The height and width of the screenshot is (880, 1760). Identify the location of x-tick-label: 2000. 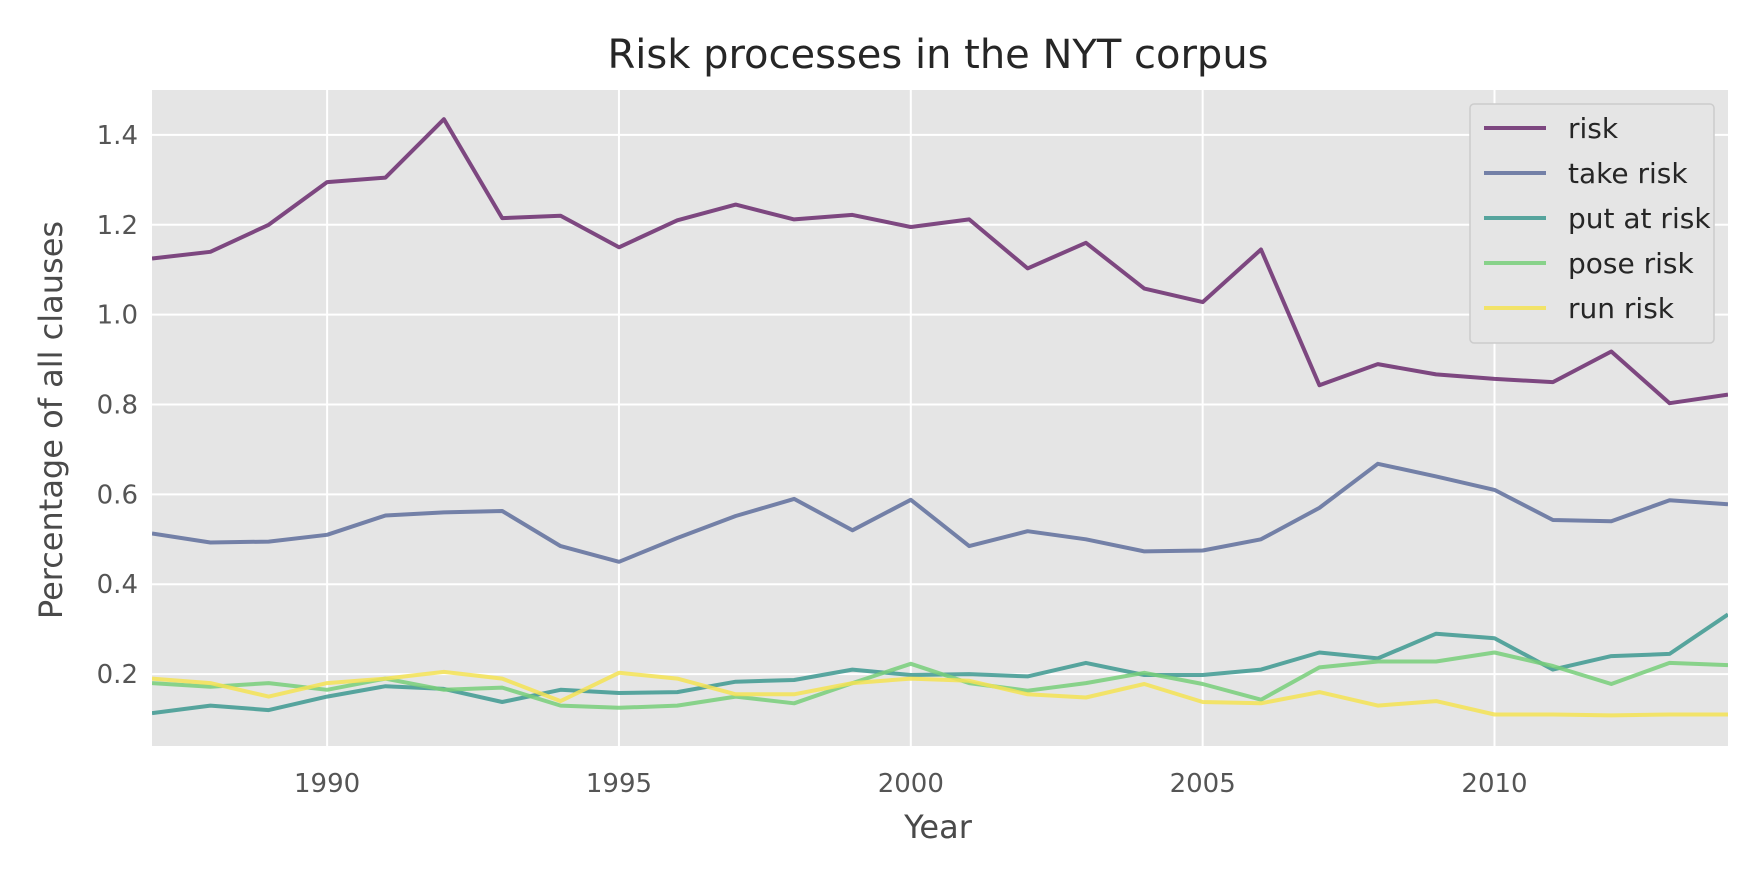
(911, 784).